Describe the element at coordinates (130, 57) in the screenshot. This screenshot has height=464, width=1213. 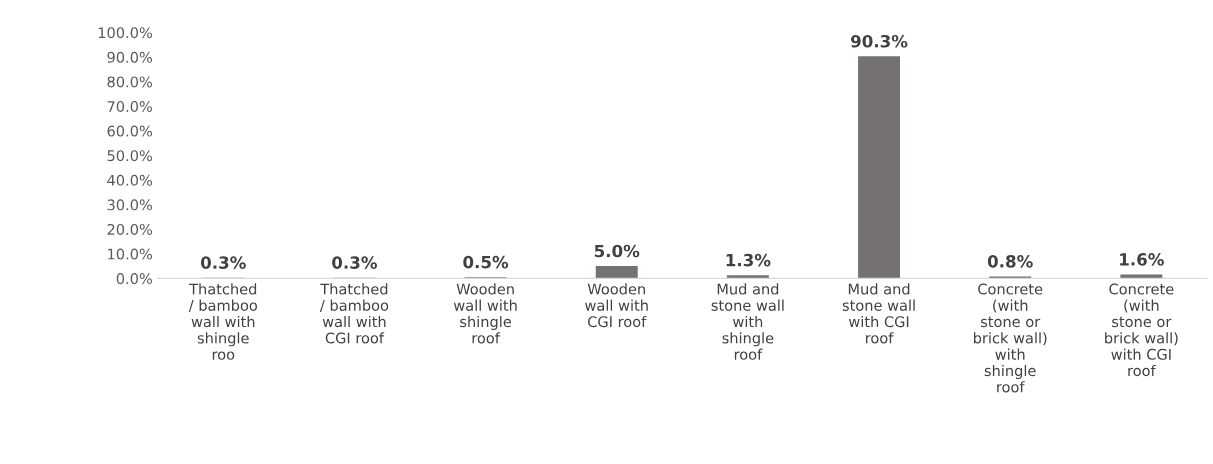
I see `y-tick-label: 90.0%` at that location.